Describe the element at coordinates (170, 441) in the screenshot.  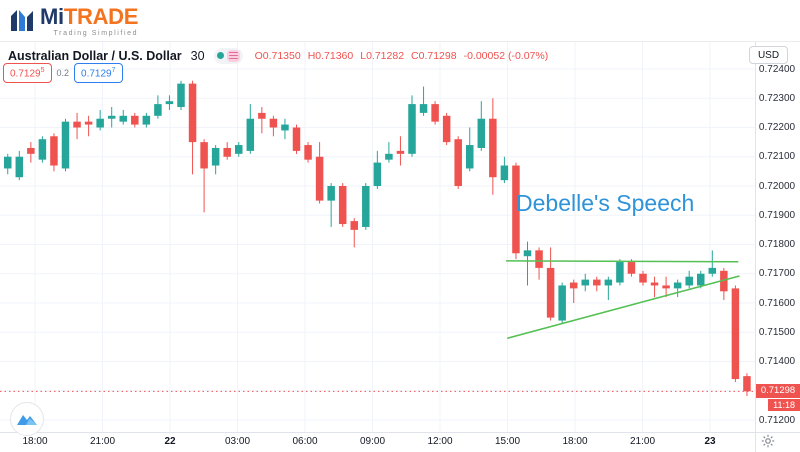
I see `time-axis-label: 22` at that location.